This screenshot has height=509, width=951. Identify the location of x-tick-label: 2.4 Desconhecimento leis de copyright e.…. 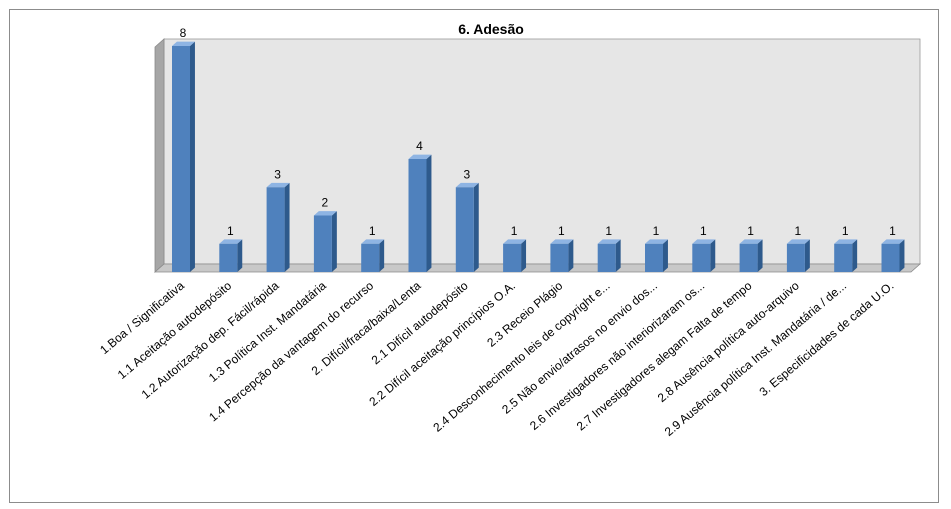
(521, 357).